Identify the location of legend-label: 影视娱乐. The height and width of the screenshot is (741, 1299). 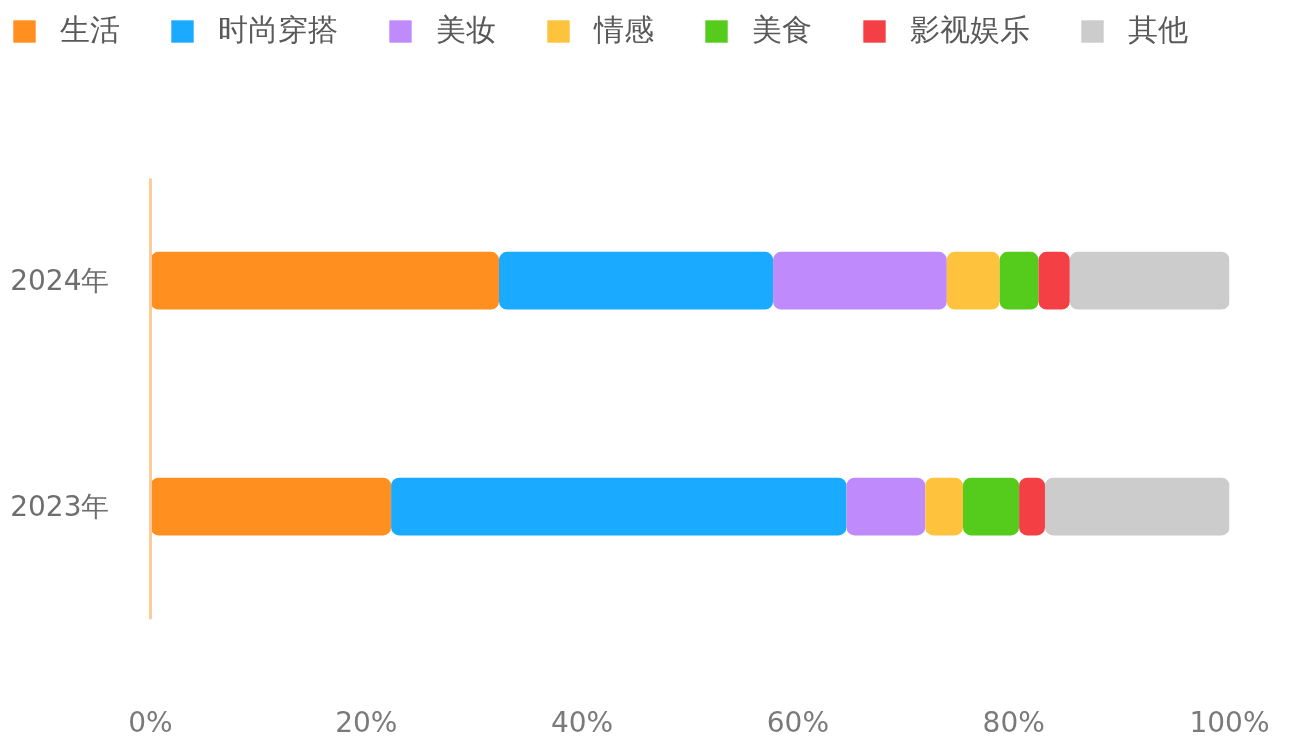
(970, 30).